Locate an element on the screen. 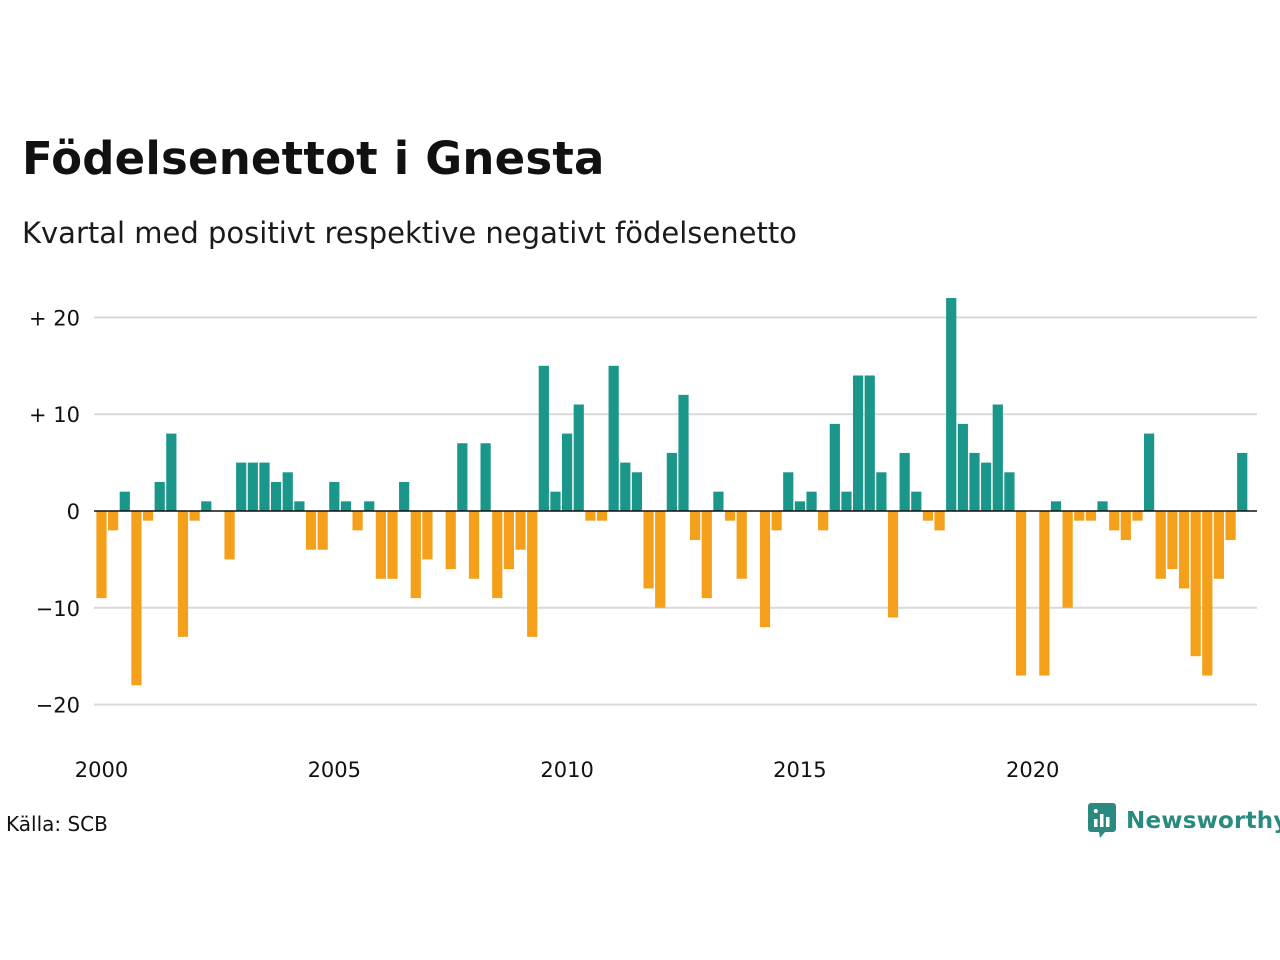  x-tick-label: 2005 is located at coordinates (334, 770).